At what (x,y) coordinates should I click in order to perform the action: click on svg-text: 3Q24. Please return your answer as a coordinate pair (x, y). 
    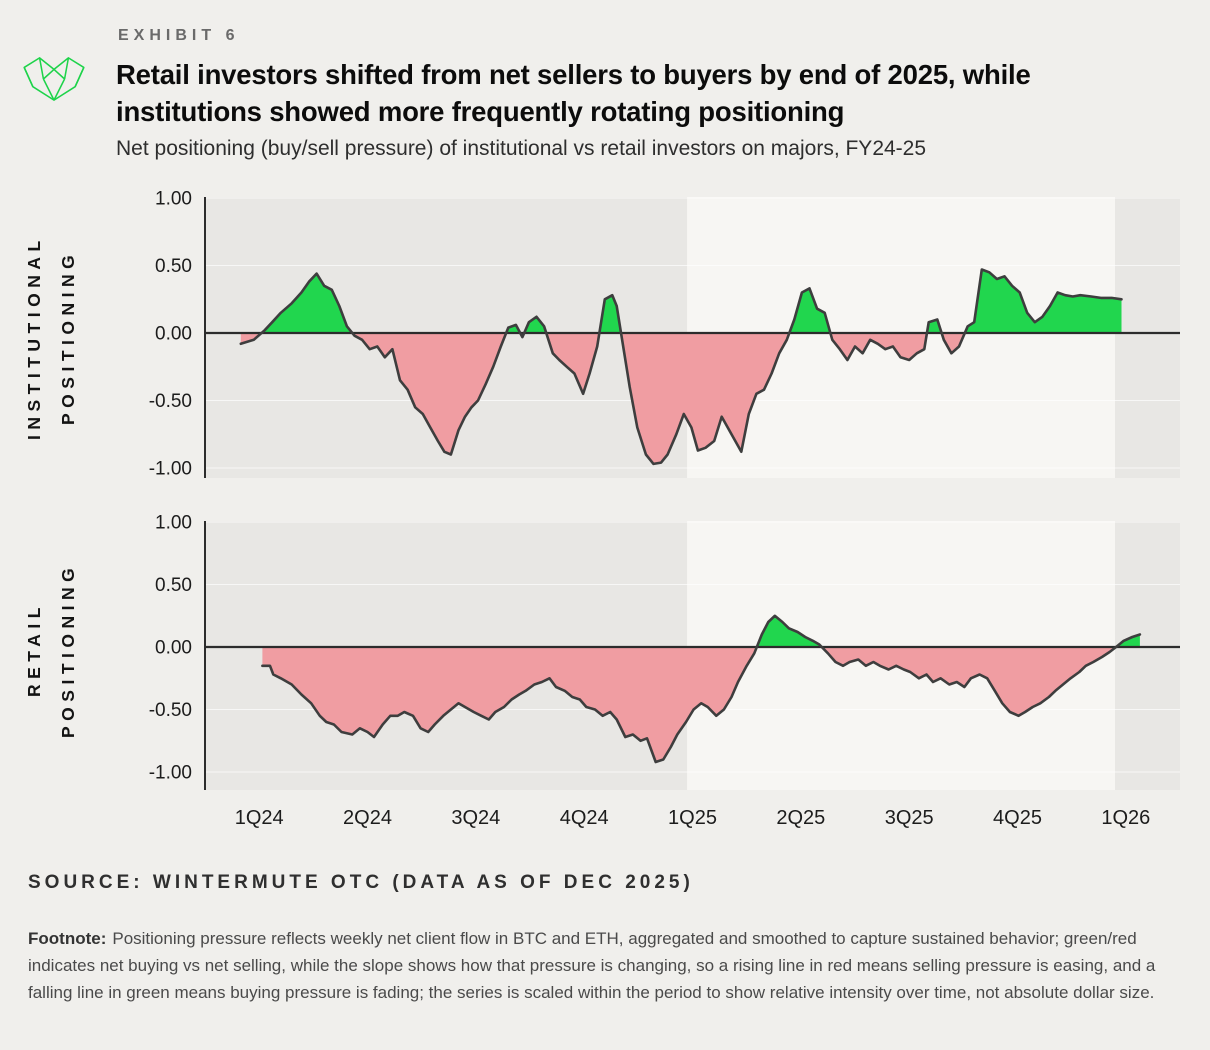
    Looking at the image, I should click on (475, 818).